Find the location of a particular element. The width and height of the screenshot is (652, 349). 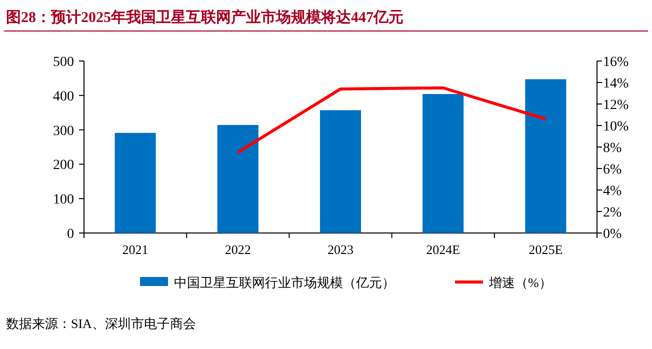

y2-tick-label: 12% is located at coordinates (616, 105).